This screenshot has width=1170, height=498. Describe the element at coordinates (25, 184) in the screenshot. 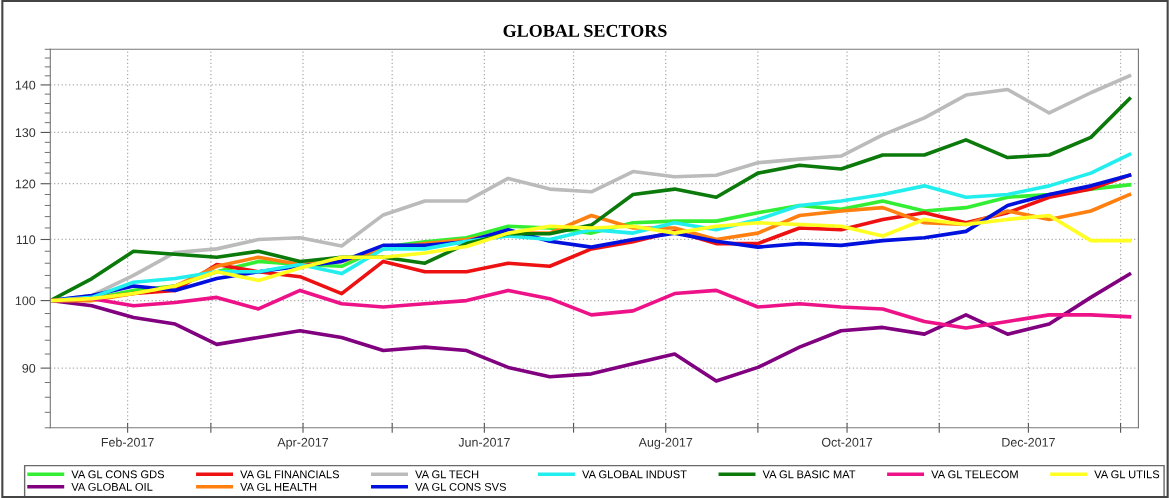

I see `y-tick-label: 120` at that location.